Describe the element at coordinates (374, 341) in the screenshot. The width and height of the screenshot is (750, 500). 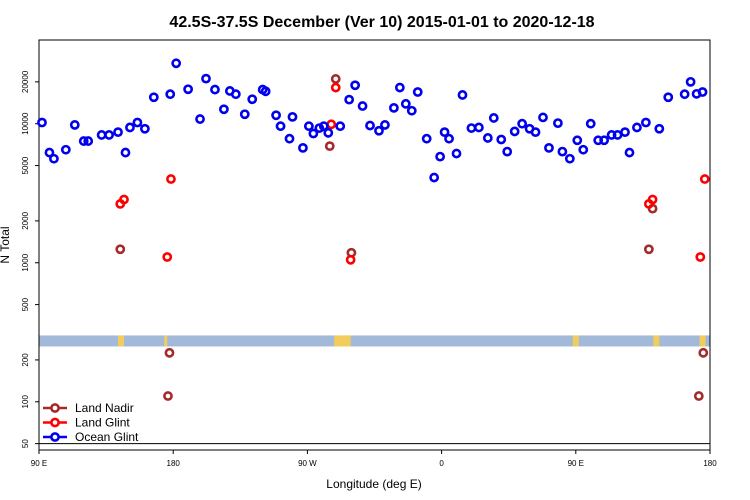
I see `surface-type-band` at that location.